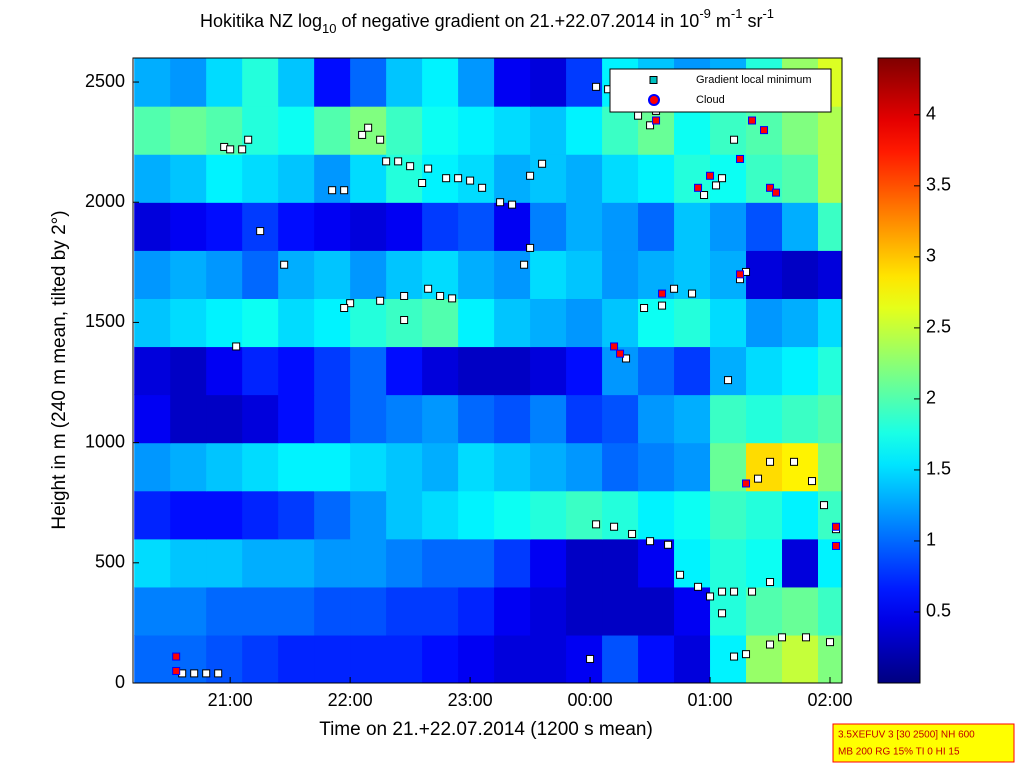  I want to click on title-part: -1, so click(768, 13).